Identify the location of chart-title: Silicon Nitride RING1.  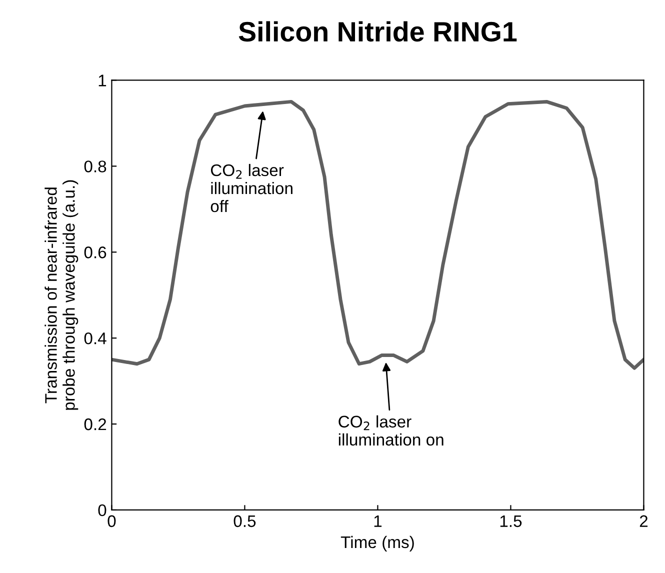
(377, 31).